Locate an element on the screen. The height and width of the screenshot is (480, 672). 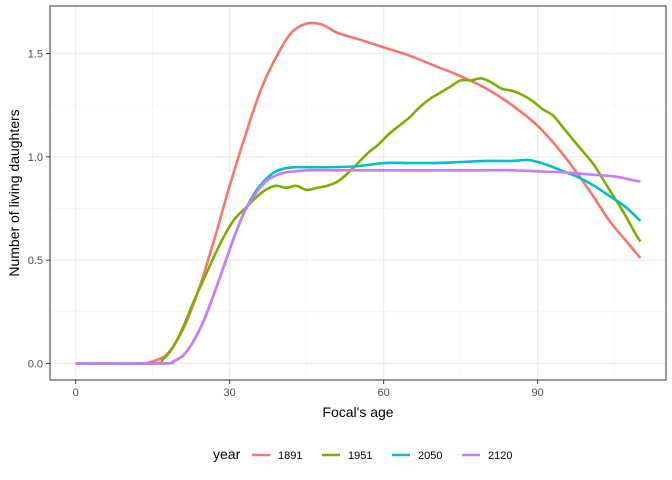
y-axis-title: Number of living daughters is located at coordinates (14, 192).